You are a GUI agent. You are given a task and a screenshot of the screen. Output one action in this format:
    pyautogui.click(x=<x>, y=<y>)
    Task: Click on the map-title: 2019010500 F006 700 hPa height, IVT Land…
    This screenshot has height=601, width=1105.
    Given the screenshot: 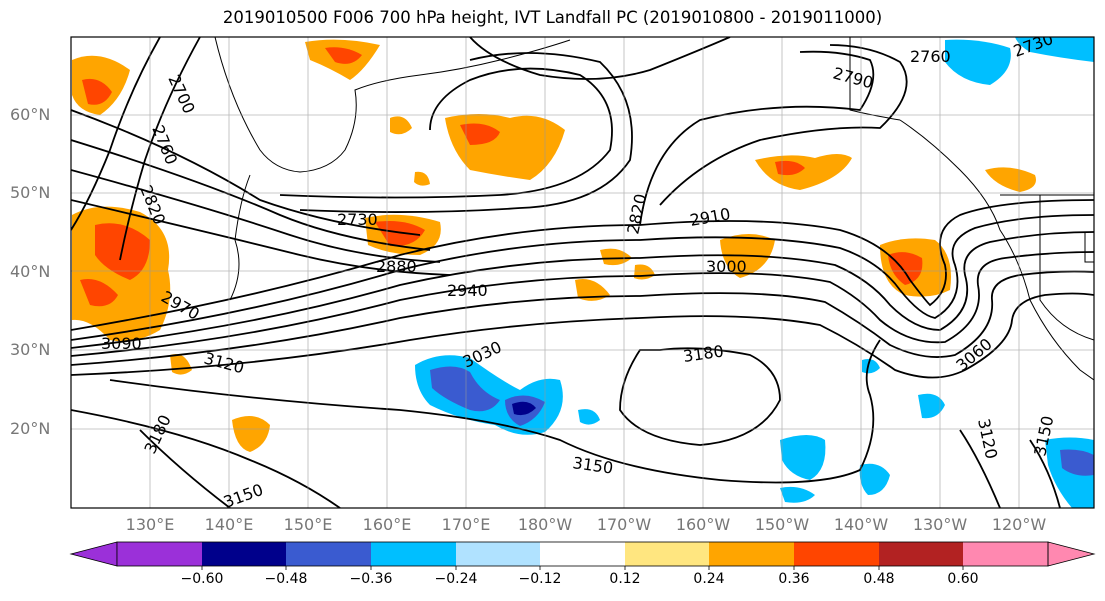 What is the action you would take?
    pyautogui.click(x=552, y=17)
    